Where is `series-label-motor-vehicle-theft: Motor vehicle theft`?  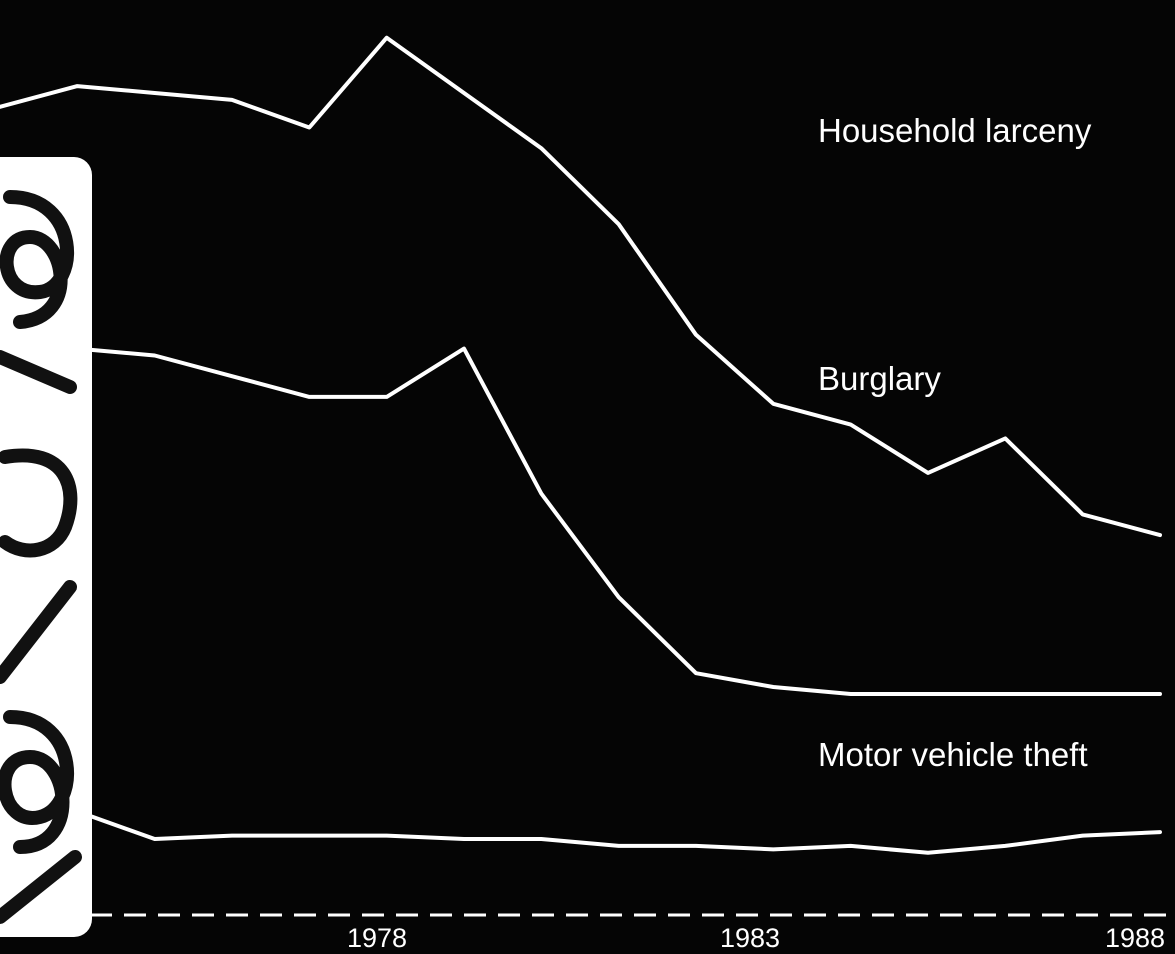 series-label-motor-vehicle-theft: Motor vehicle theft is located at coordinates (953, 754).